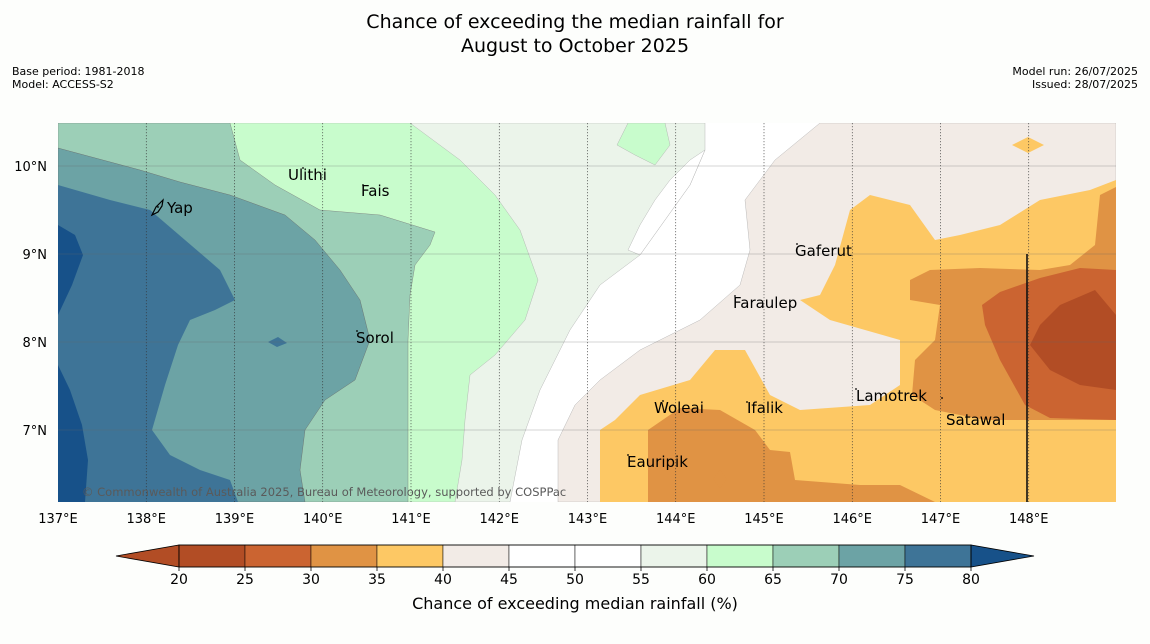 This screenshot has height=644, width=1150. Describe the element at coordinates (641, 580) in the screenshot. I see `colorbar-tick-label: 55` at that location.